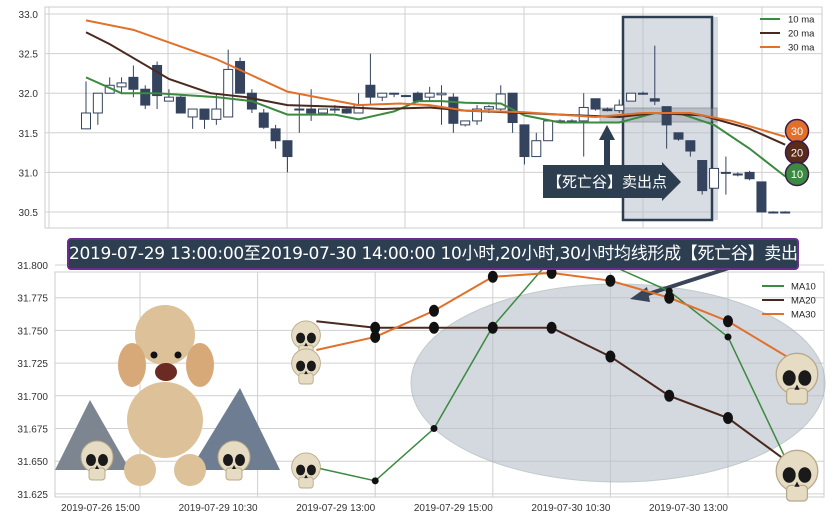 The image size is (833, 520). I want to click on bottom-y-tick-label: 31.650, so click(32, 462).